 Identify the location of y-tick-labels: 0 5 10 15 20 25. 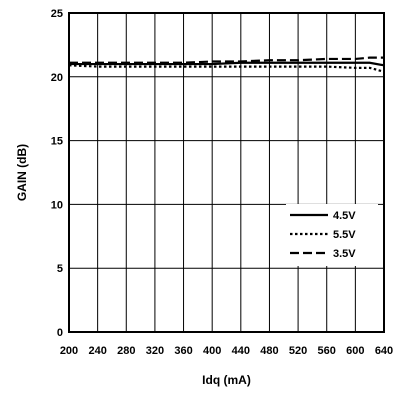
(57, 173).